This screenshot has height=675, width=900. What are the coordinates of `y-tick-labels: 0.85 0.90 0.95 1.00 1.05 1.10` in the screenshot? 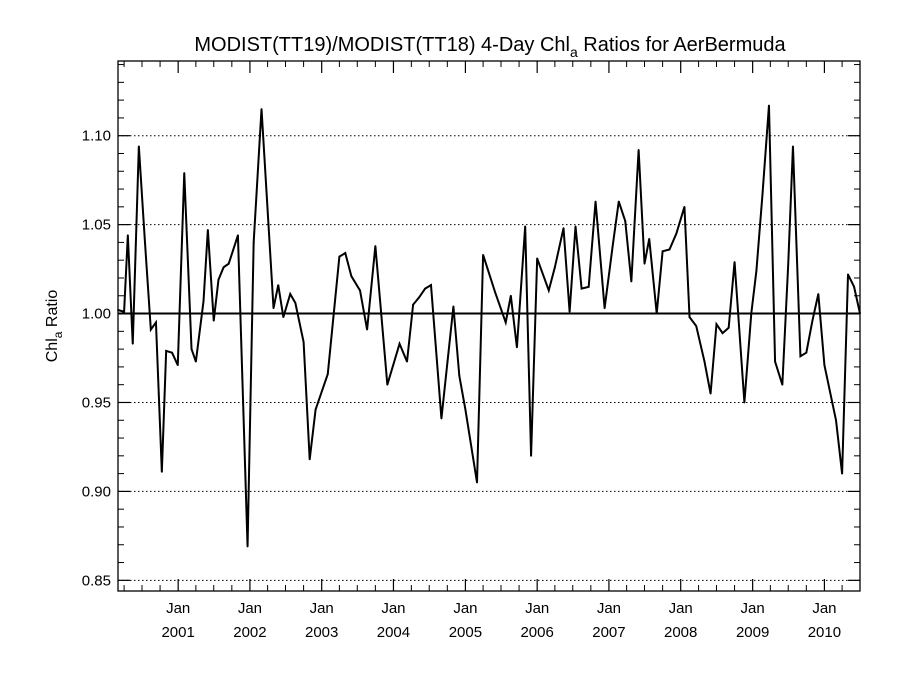 It's located at (96, 359).